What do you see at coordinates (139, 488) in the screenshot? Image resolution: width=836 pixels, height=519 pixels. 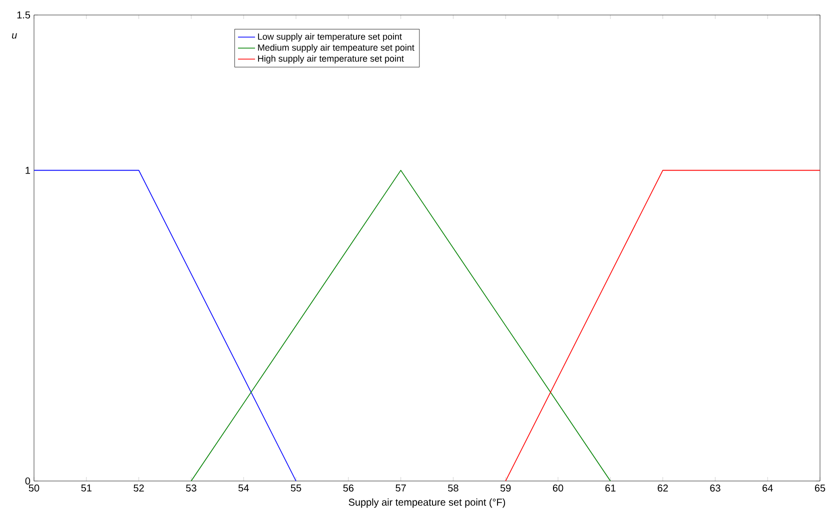 I see `x-tick-label: 52` at bounding box center [139, 488].